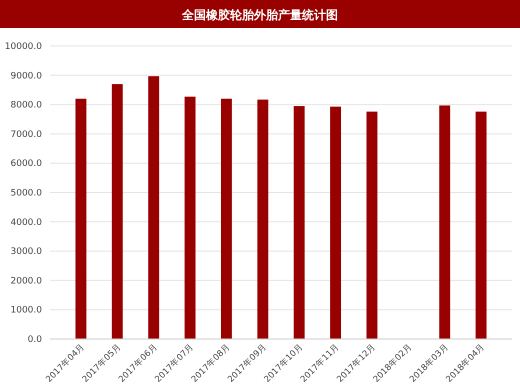 This screenshot has width=520, height=387. I want to click on y-tick-label: 2000.0, so click(26, 281).